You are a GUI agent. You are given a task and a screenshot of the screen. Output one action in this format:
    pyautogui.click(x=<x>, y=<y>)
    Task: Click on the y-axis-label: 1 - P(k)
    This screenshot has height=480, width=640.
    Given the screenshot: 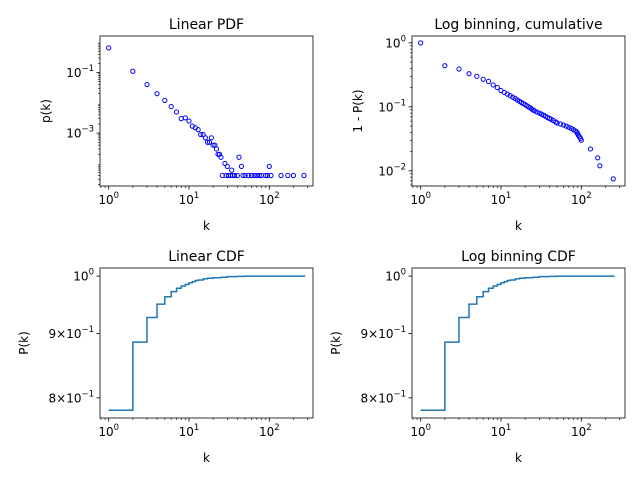 What is the action you would take?
    pyautogui.click(x=358, y=110)
    